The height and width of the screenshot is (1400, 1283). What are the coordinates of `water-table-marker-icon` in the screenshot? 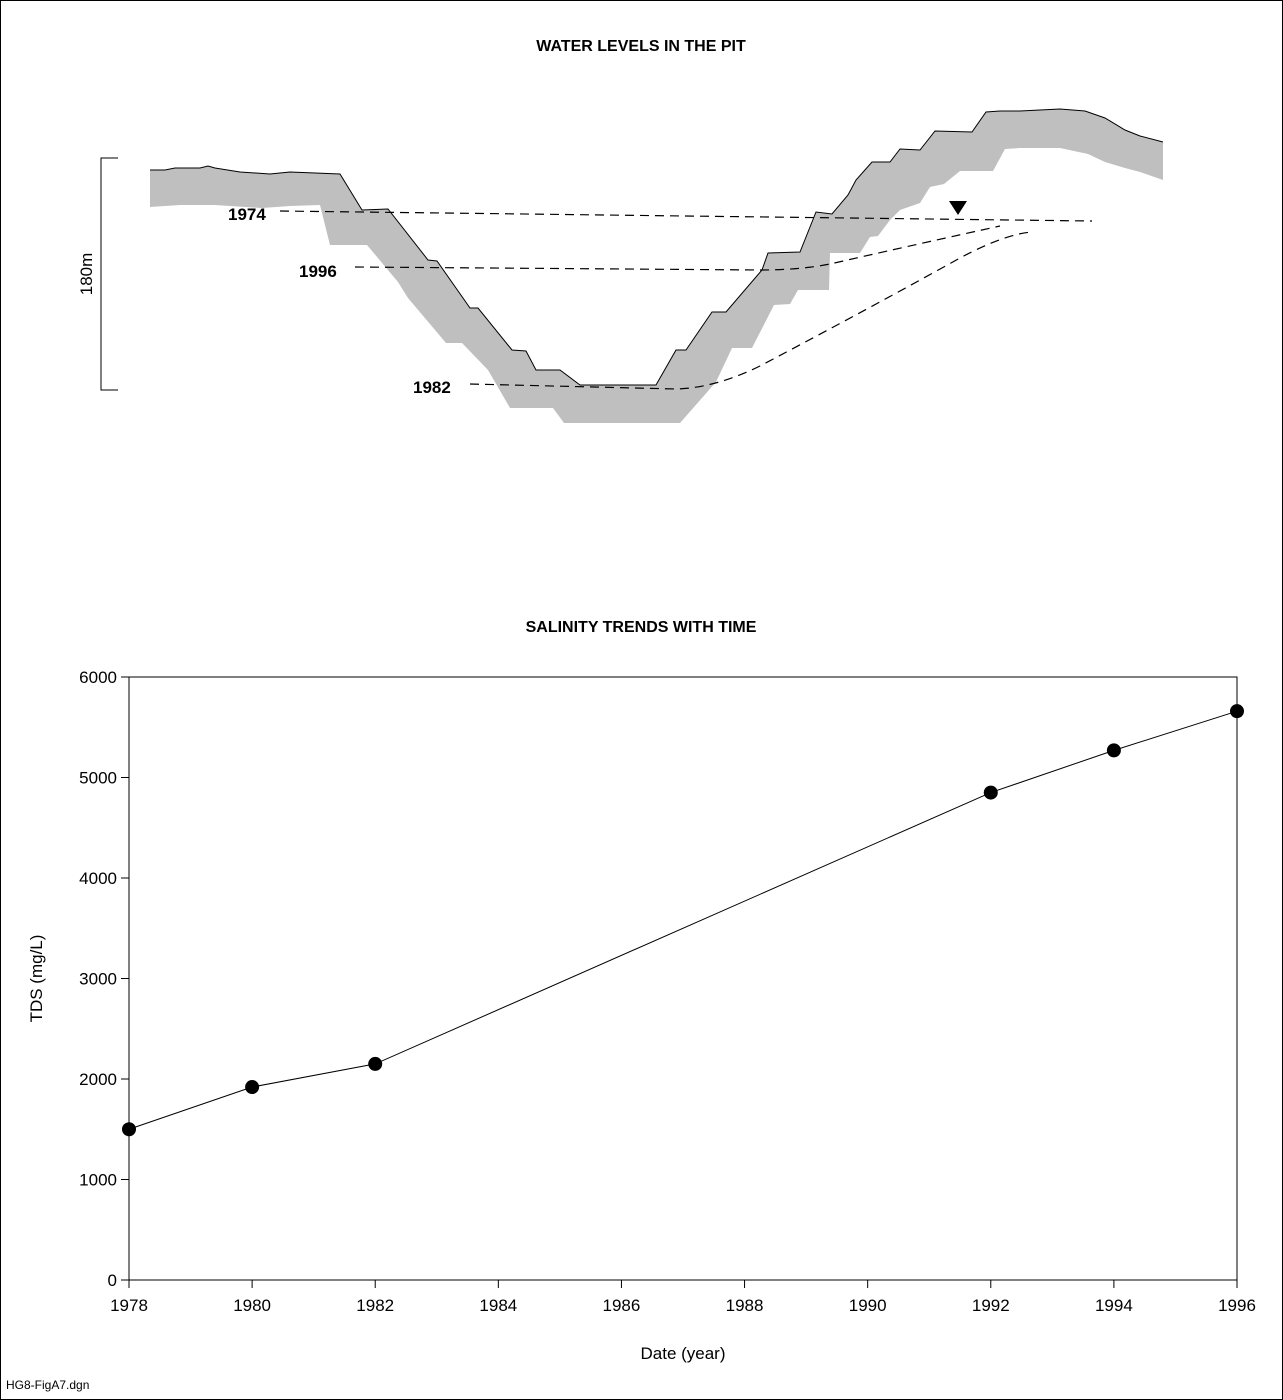 It's located at (958, 208).